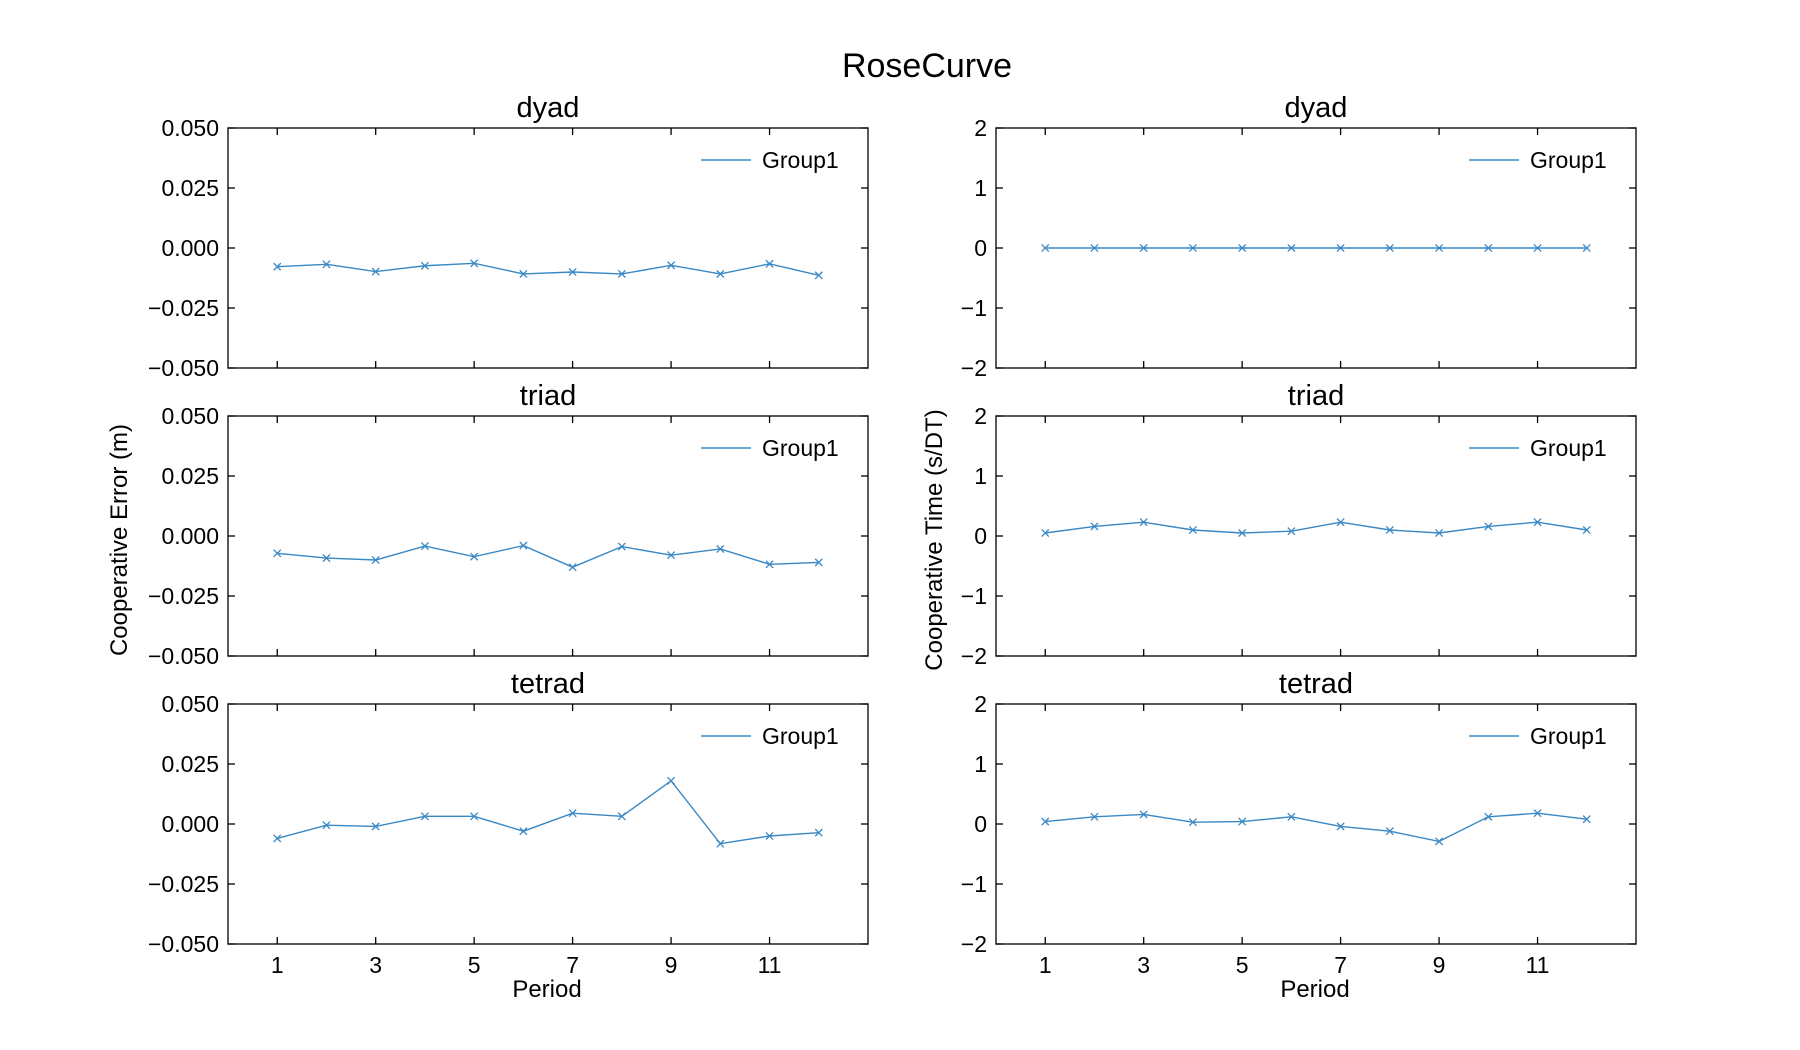 Image resolution: width=1800 pixels, height=1050 pixels. Describe the element at coordinates (980, 248) in the screenshot. I see `y-tick-label: 0` at that location.